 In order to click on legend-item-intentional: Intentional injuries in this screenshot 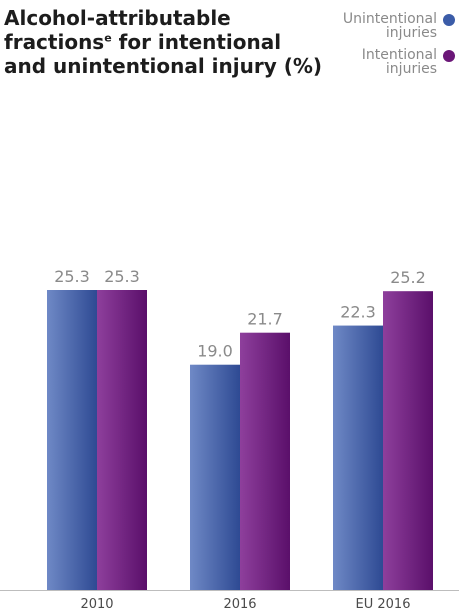, I will do `click(408, 62)`.